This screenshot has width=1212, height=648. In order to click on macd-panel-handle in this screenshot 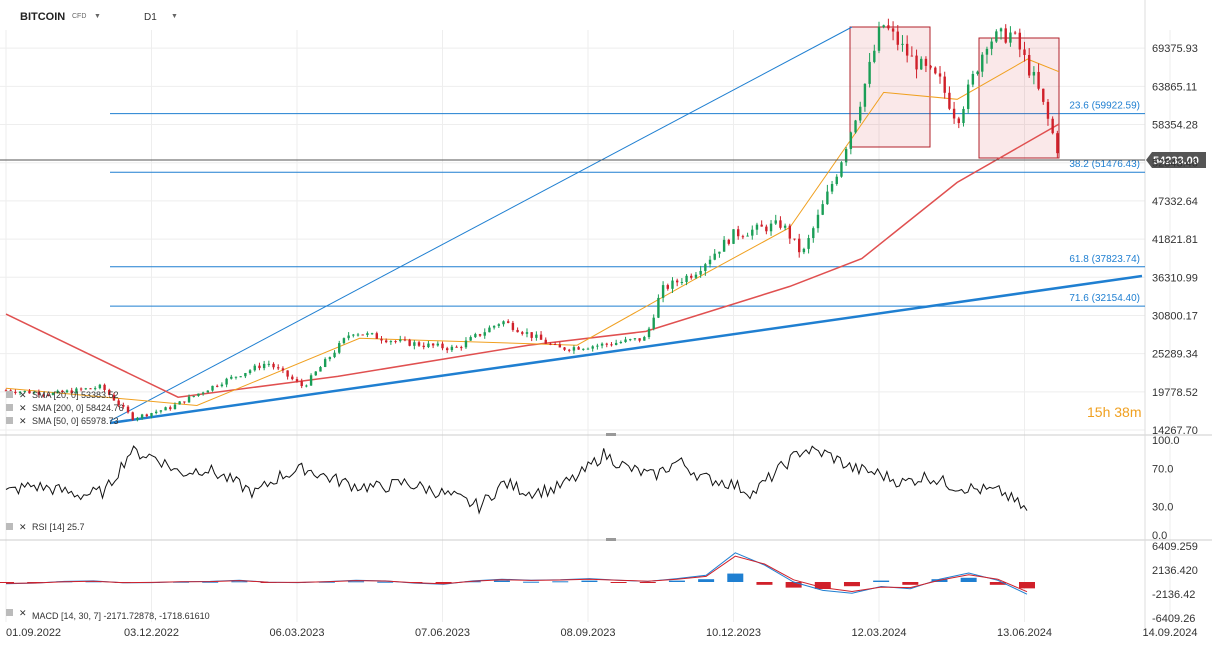, I will do `click(611, 539)`.